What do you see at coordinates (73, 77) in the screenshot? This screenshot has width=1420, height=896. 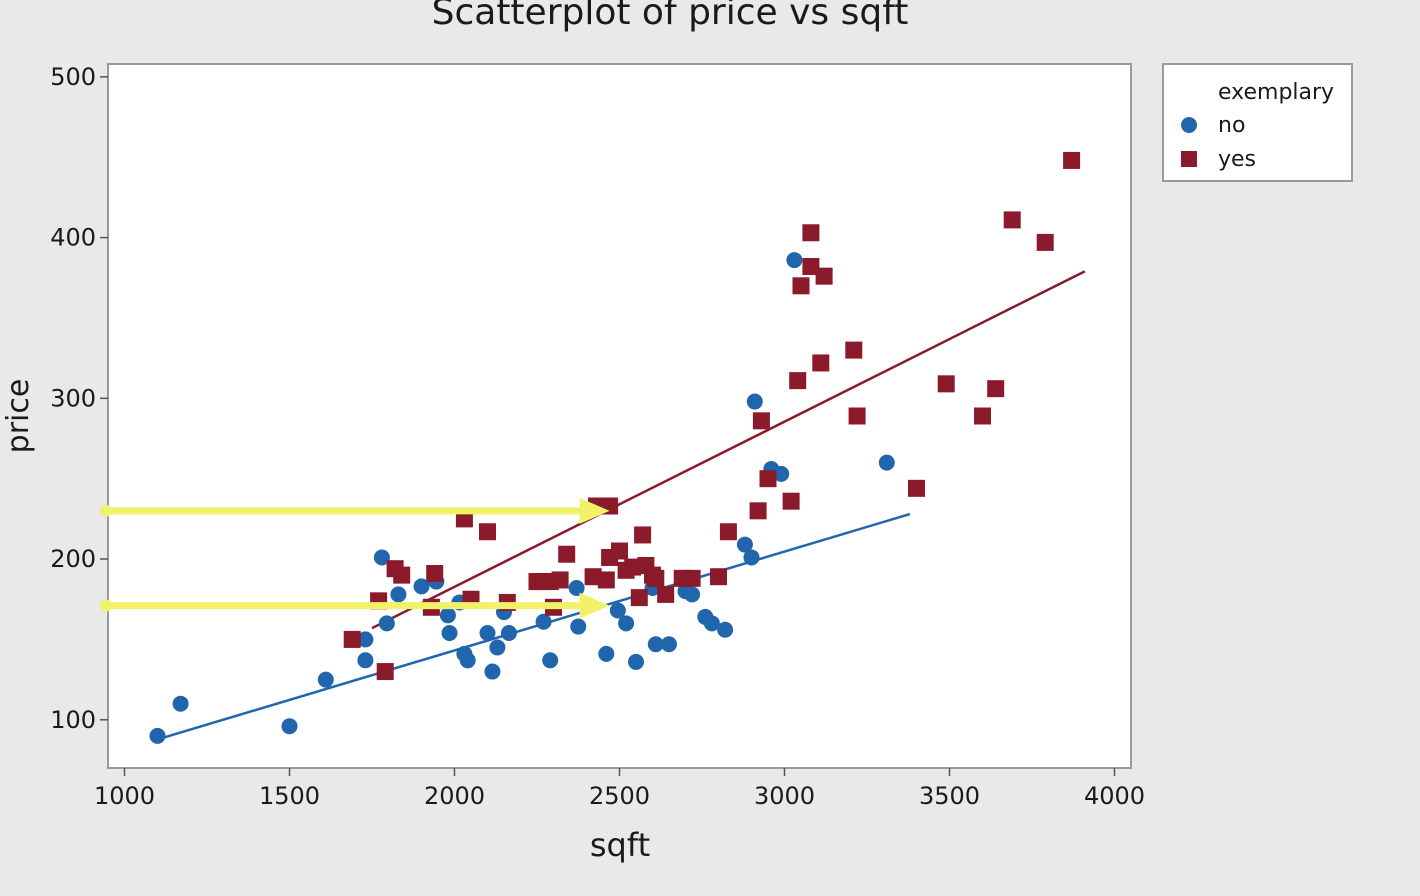 I see `y-tick-label: 500` at bounding box center [73, 77].